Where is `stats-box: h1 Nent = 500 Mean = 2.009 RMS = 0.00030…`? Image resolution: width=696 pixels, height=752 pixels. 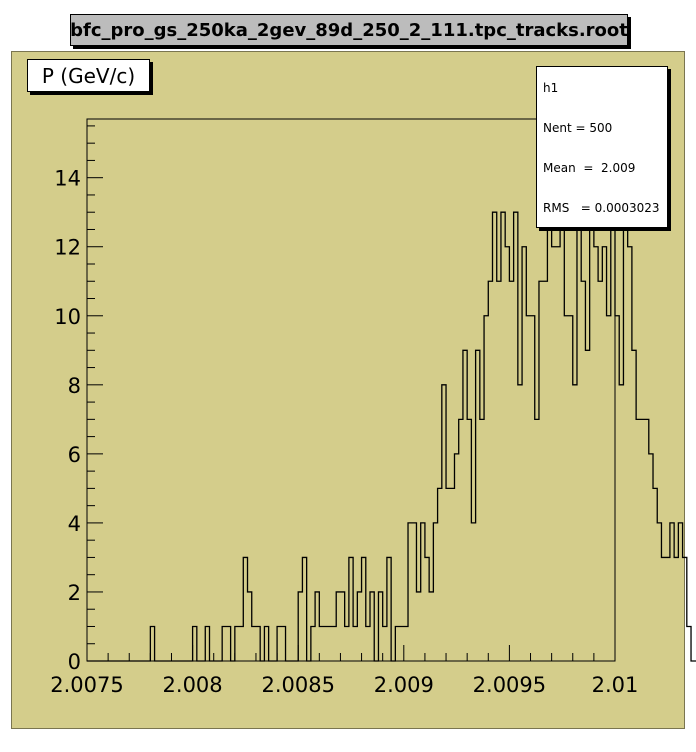 stats-box: h1 Nent = 500 Mean = 2.009 RMS = 0.00030… is located at coordinates (602, 147).